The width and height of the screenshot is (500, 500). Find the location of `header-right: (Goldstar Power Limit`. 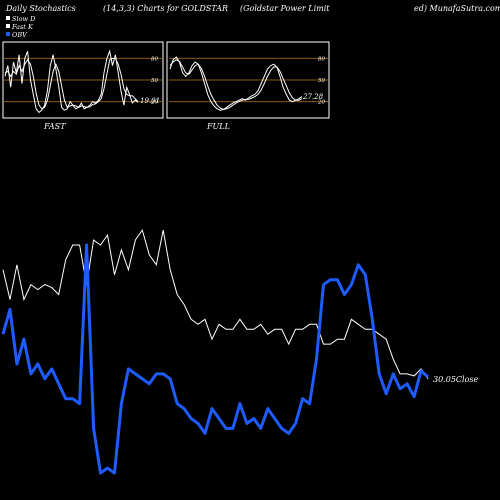

header-right: (Goldstar Power Limit is located at coordinates (285, 8).